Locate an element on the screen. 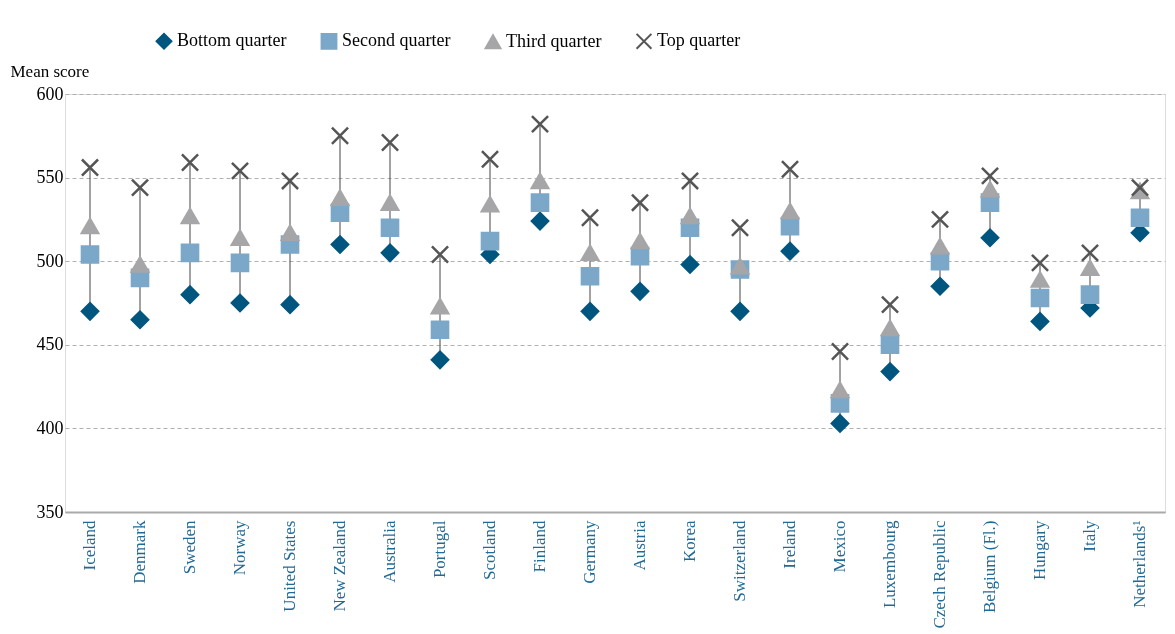  x-tick-label: Finland is located at coordinates (539, 546).